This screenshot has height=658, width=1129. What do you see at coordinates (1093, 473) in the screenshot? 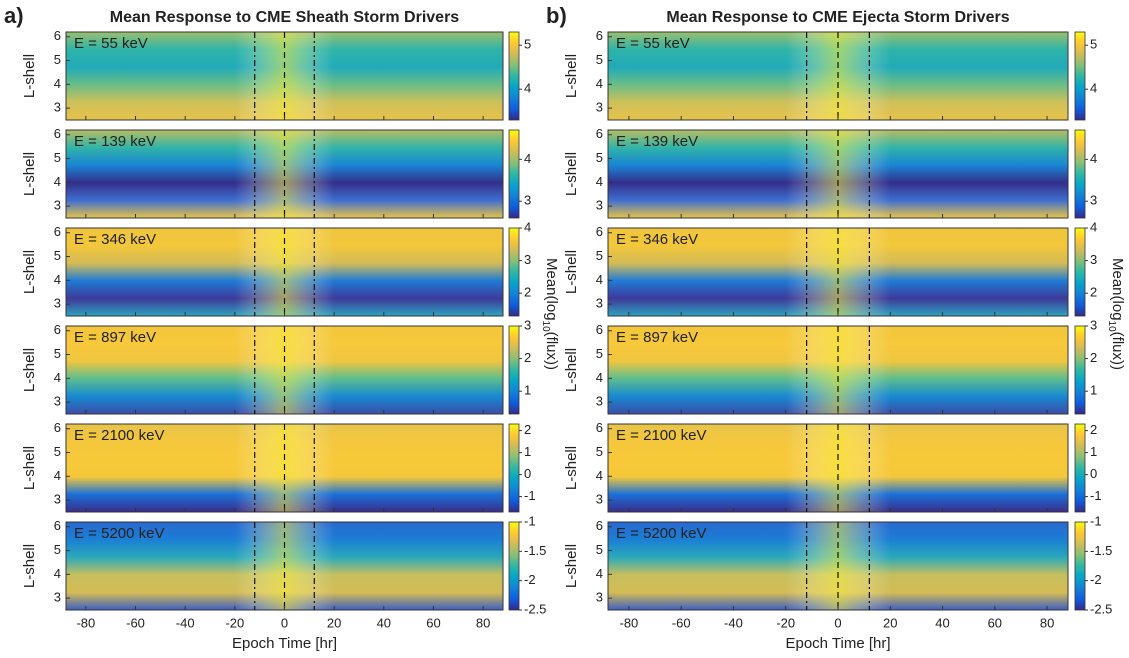
I see `colorbar-tick-label: 0` at bounding box center [1093, 473].